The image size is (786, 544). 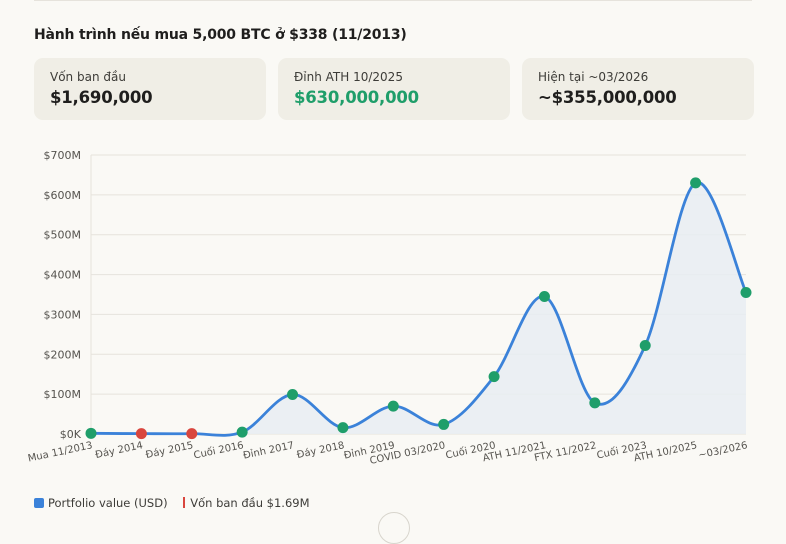 What do you see at coordinates (60, 452) in the screenshot?
I see `x-tick-label: Mua 11/2013` at bounding box center [60, 452].